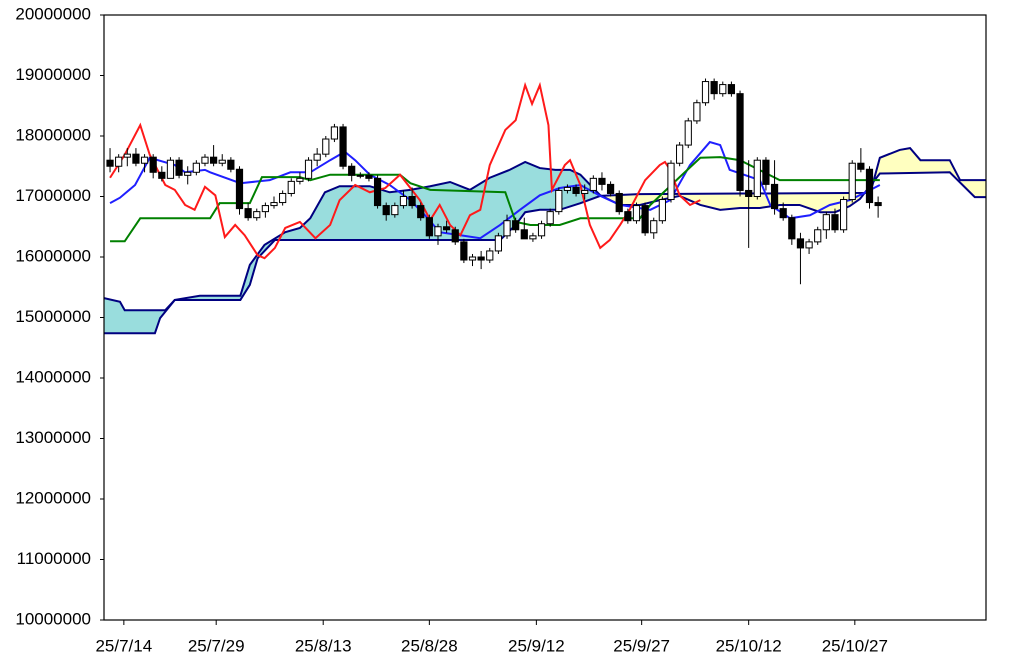 The height and width of the screenshot is (660, 1024). What do you see at coordinates (53, 618) in the screenshot?
I see `y-tick-label: 10000000` at bounding box center [53, 618].